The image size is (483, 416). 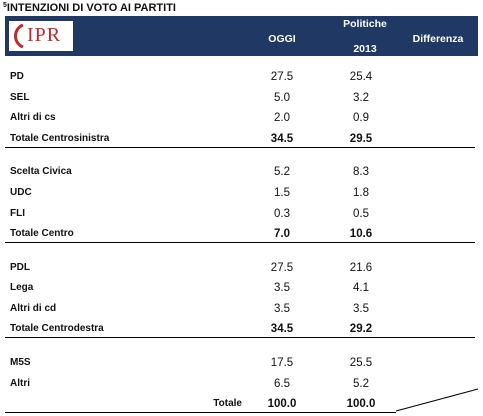 I want to click on value-oggi: 1.5, so click(x=282, y=192).